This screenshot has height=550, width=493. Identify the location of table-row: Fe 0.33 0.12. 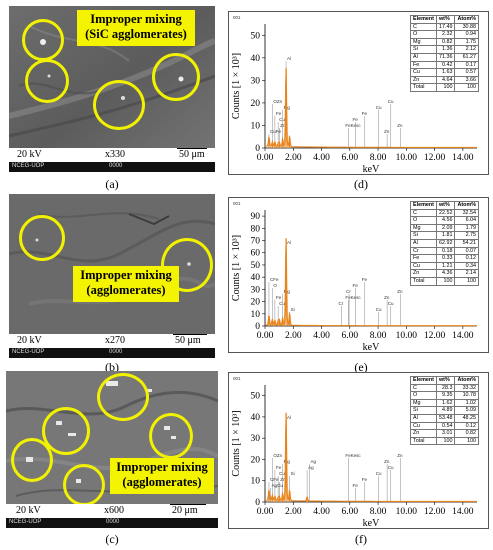
(445, 258).